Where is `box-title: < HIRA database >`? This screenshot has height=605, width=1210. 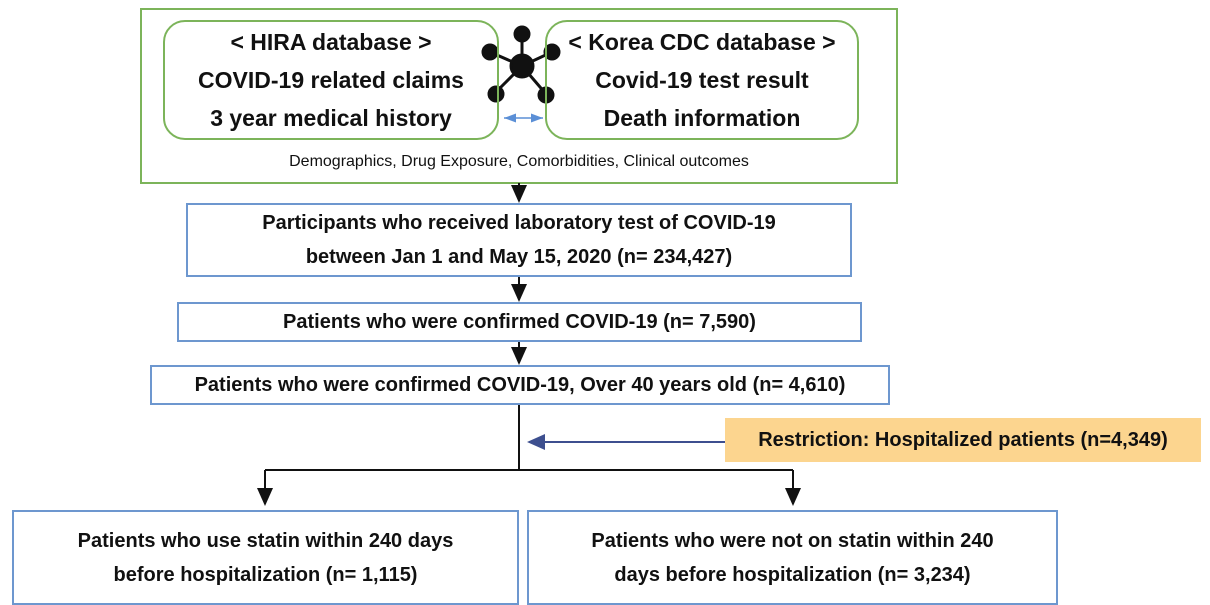
box-title: < HIRA database > is located at coordinates (331, 42).